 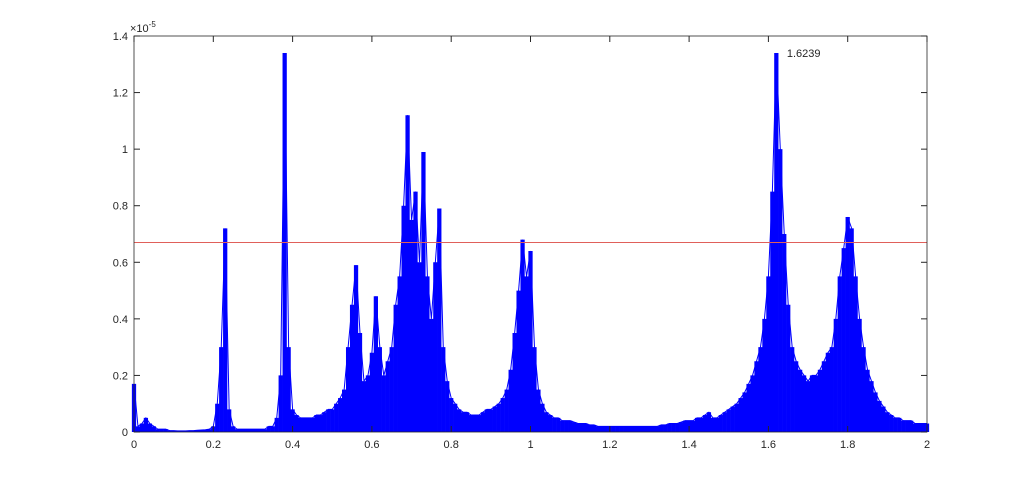 I want to click on x-tick-label: 0, so click(x=134, y=445).